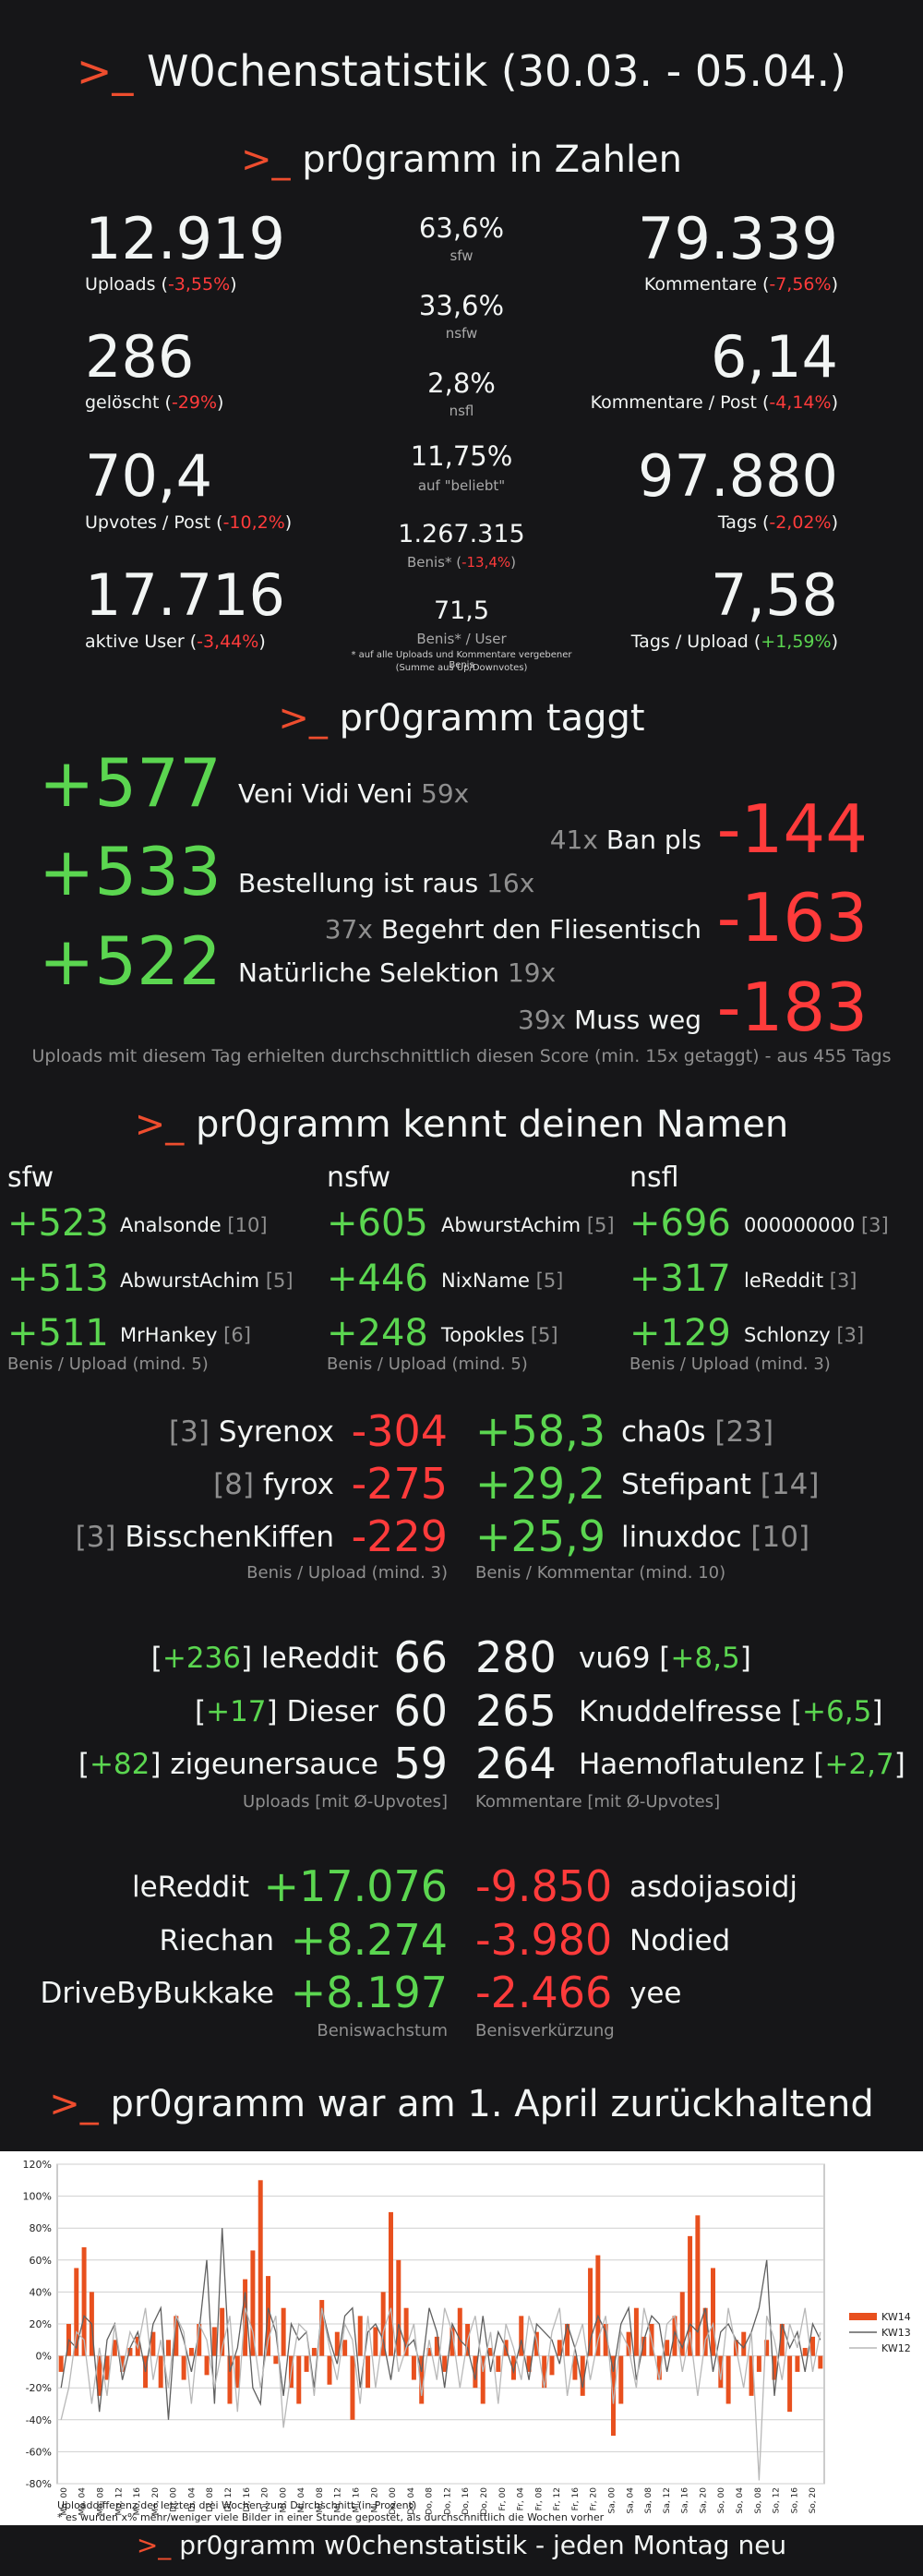  Describe the element at coordinates (738, 238) in the screenshot. I see `stat-value: 79.339` at that location.